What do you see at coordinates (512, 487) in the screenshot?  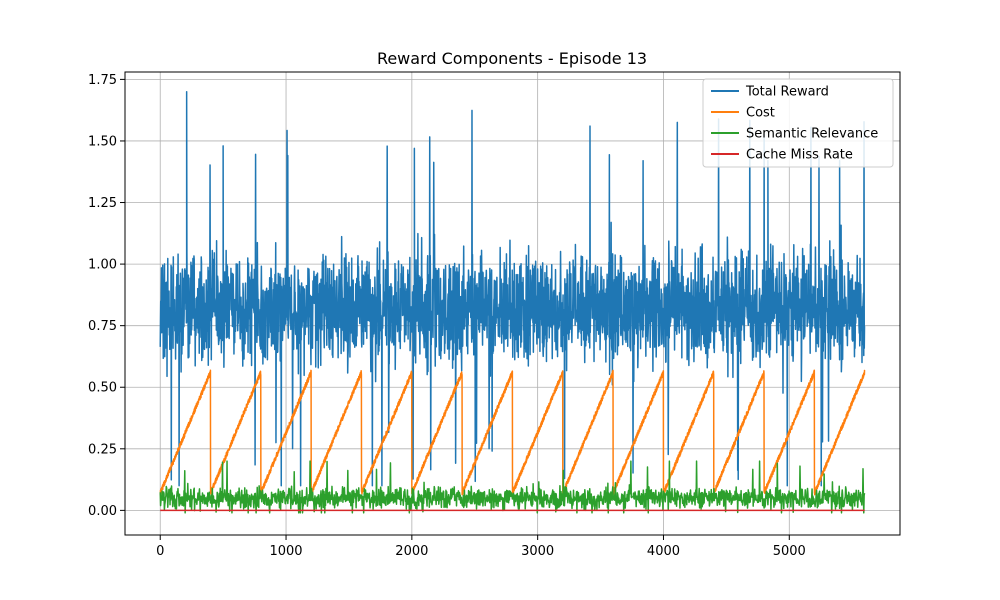 I see `series-line-semantic-relevance` at bounding box center [512, 487].